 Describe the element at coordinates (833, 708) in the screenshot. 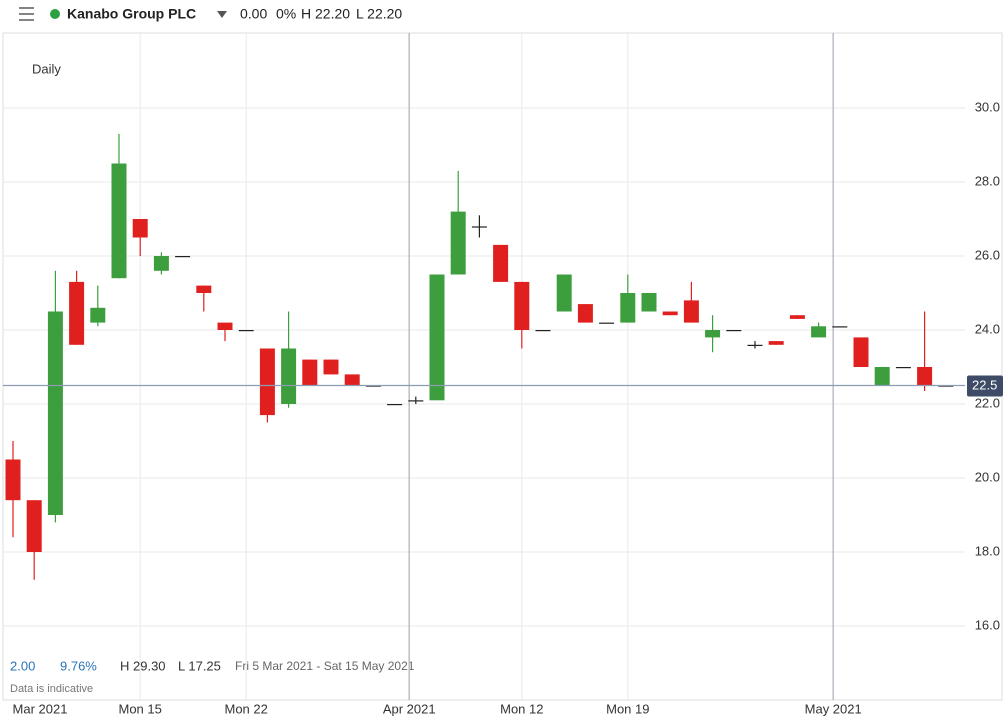

I see `x-tick-label: May 2021` at that location.